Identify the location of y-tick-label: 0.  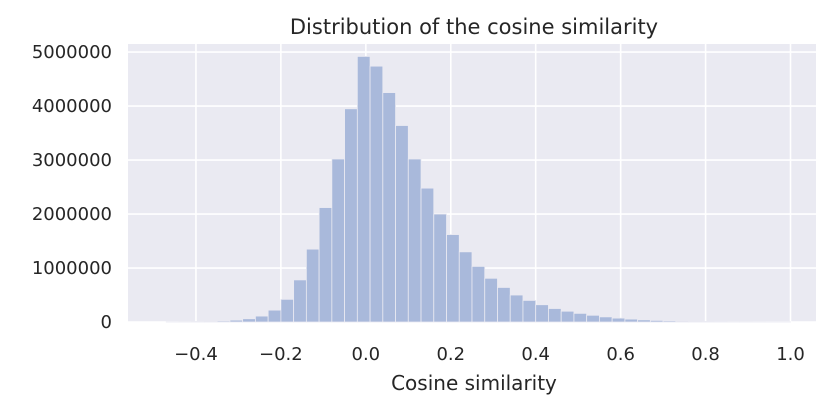
(106, 322).